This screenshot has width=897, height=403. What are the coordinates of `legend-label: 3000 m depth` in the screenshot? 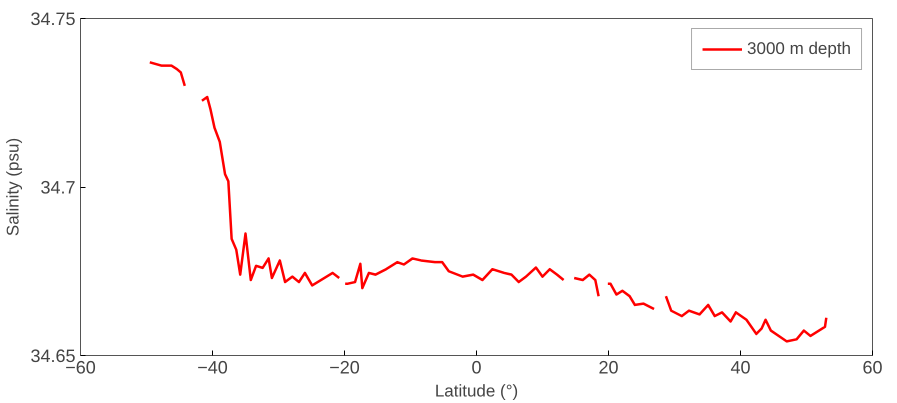 It's located at (799, 49).